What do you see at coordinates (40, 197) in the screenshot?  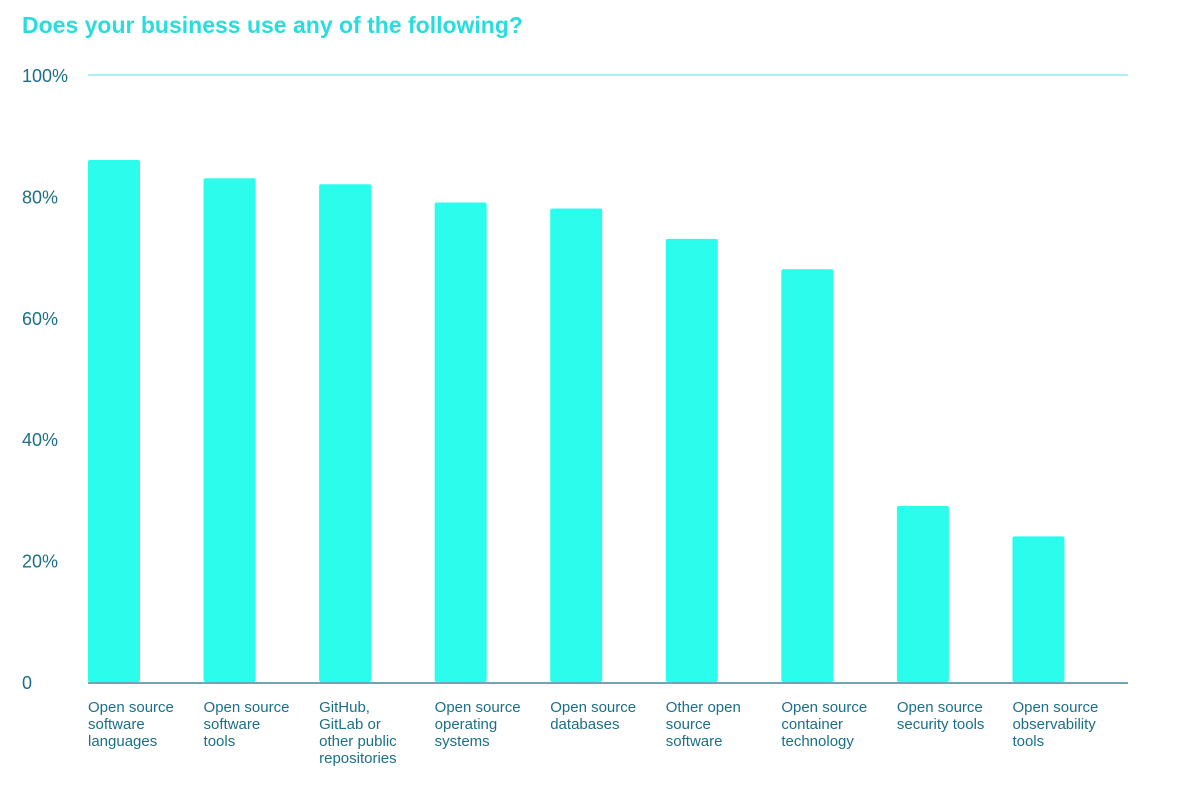 I see `y-tick-label: 80%` at bounding box center [40, 197].